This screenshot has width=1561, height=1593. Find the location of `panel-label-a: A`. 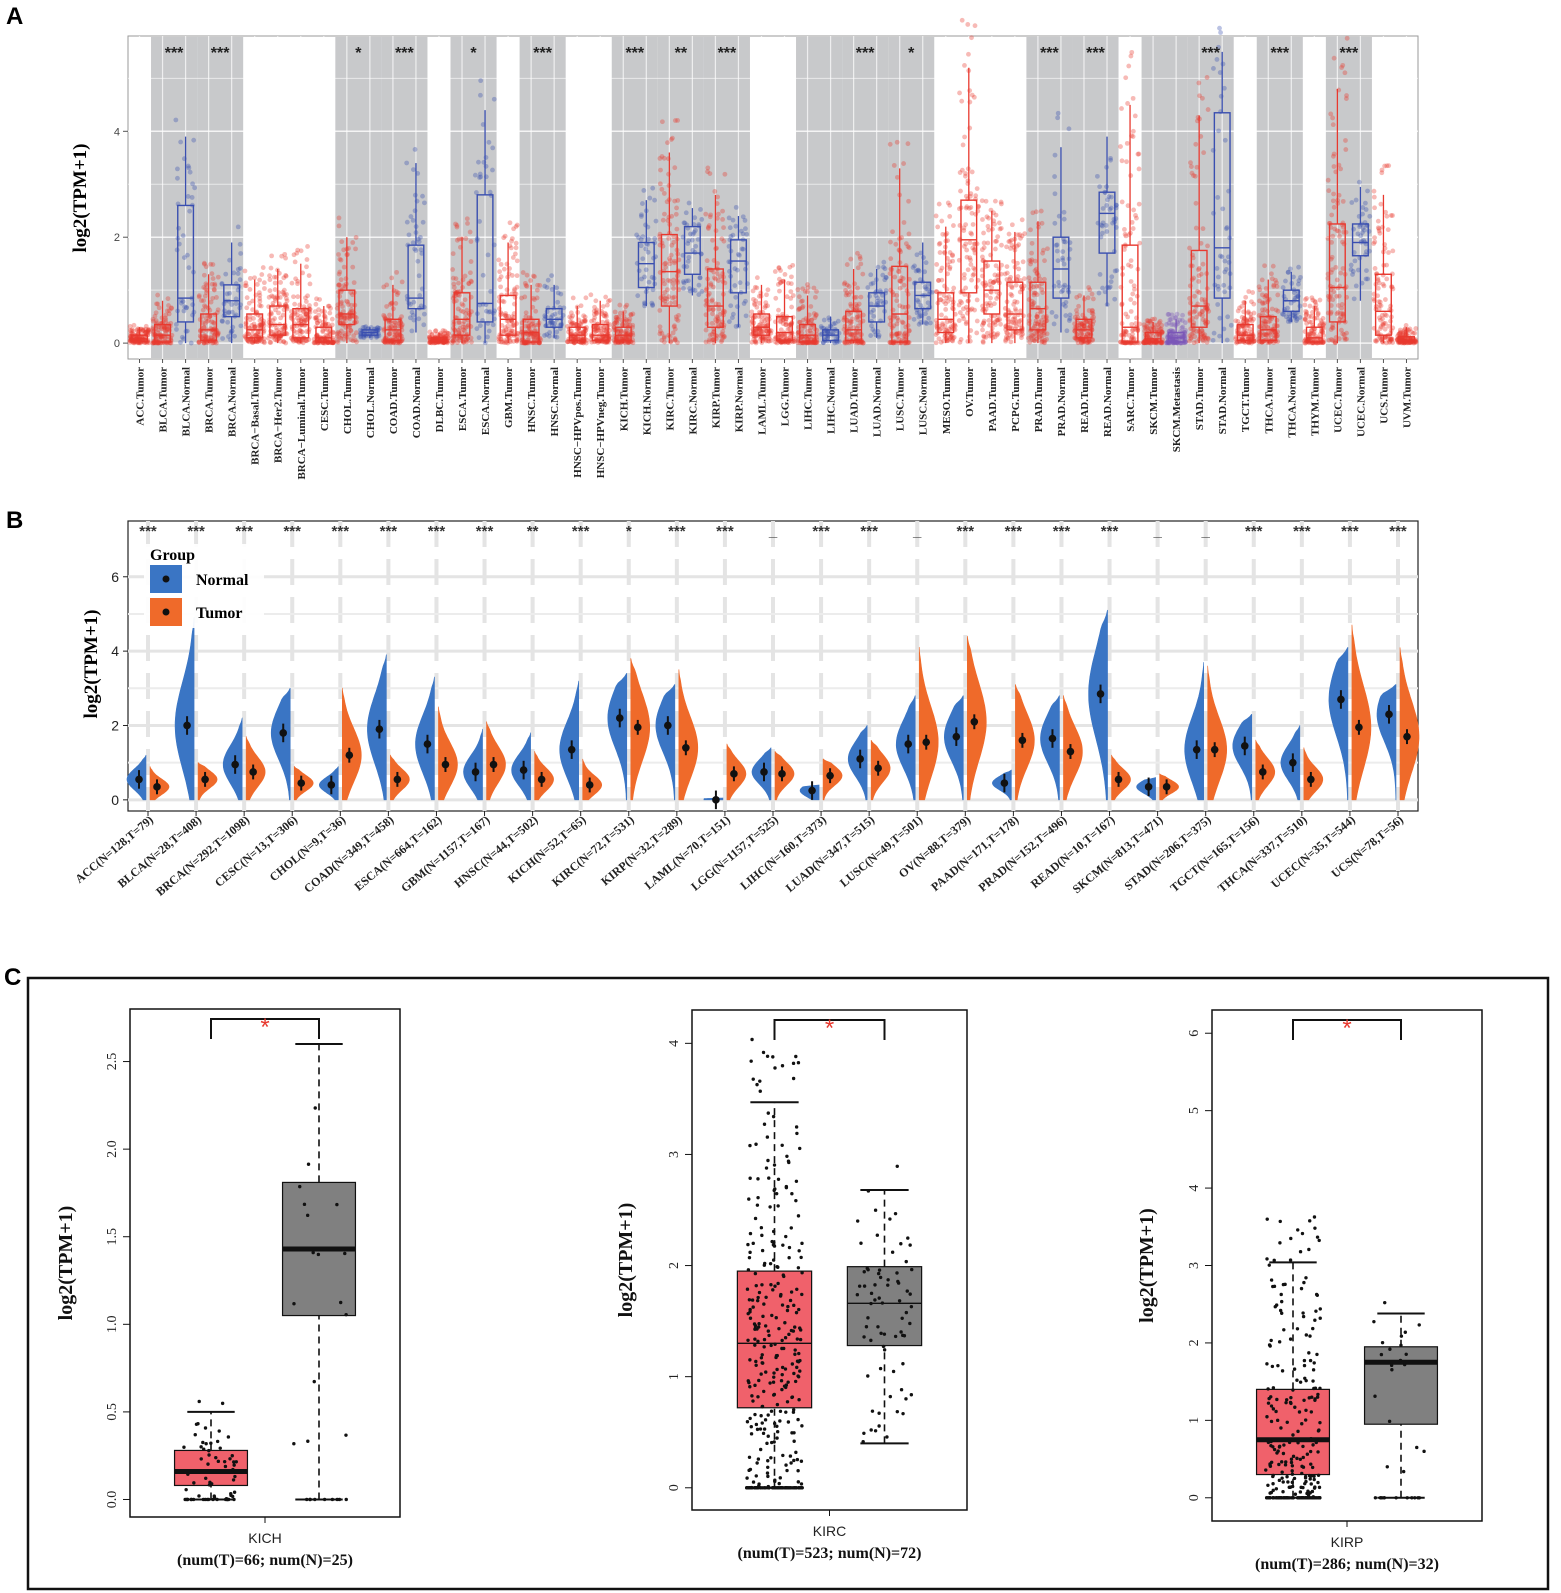

panel-label-a: A is located at coordinates (14, 16).